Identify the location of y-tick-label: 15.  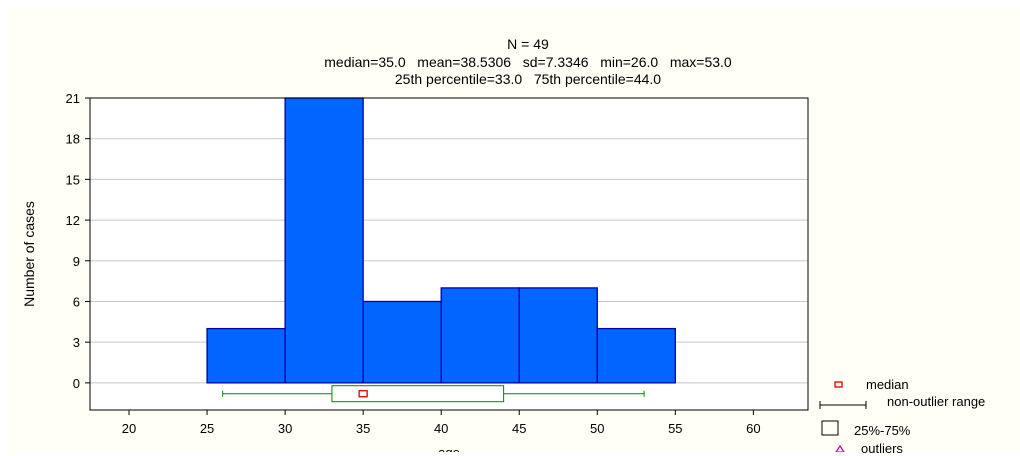
(73, 179).